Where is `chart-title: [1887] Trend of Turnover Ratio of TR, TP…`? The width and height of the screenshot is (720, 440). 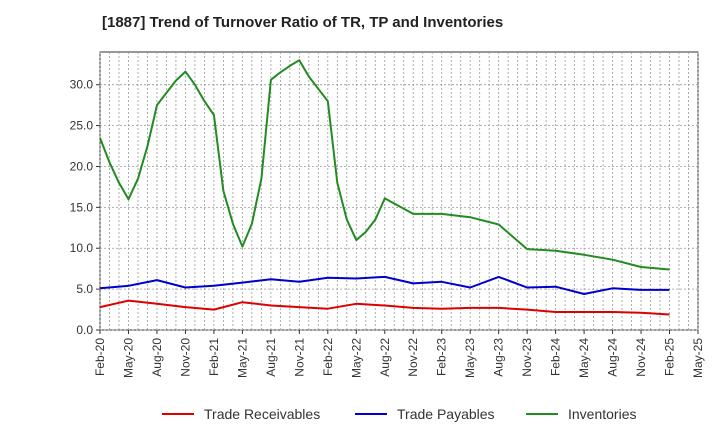 chart-title: [1887] Trend of Turnover Ratio of TR, TP… is located at coordinates (303, 22).